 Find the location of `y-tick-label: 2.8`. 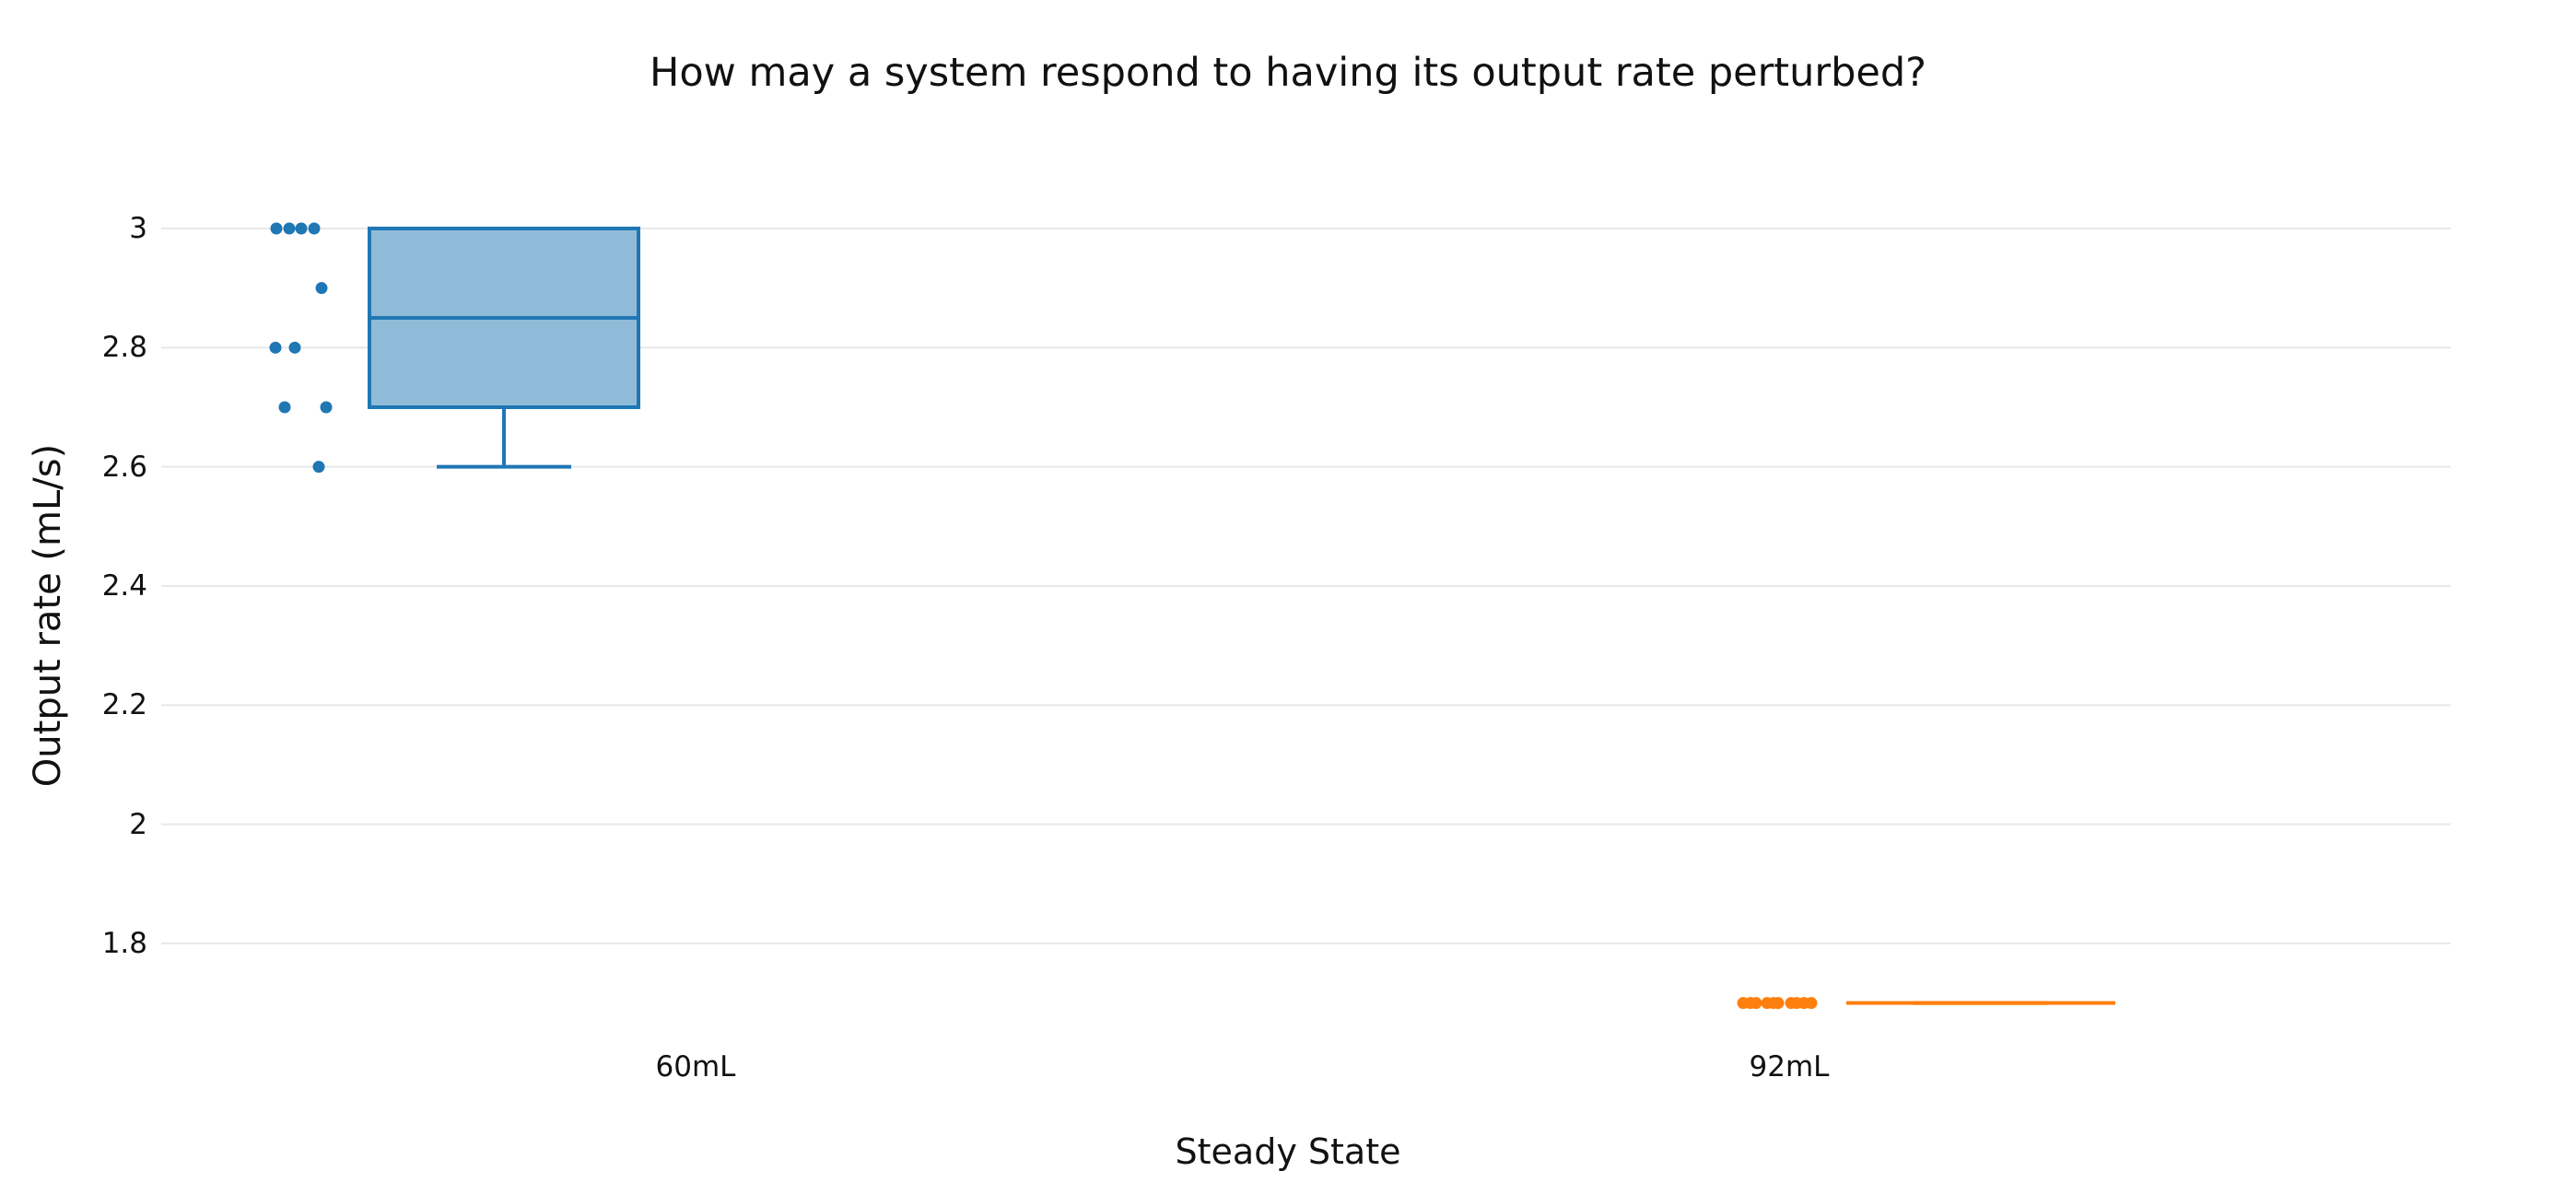

y-tick-label: 2.8 is located at coordinates (124, 348).